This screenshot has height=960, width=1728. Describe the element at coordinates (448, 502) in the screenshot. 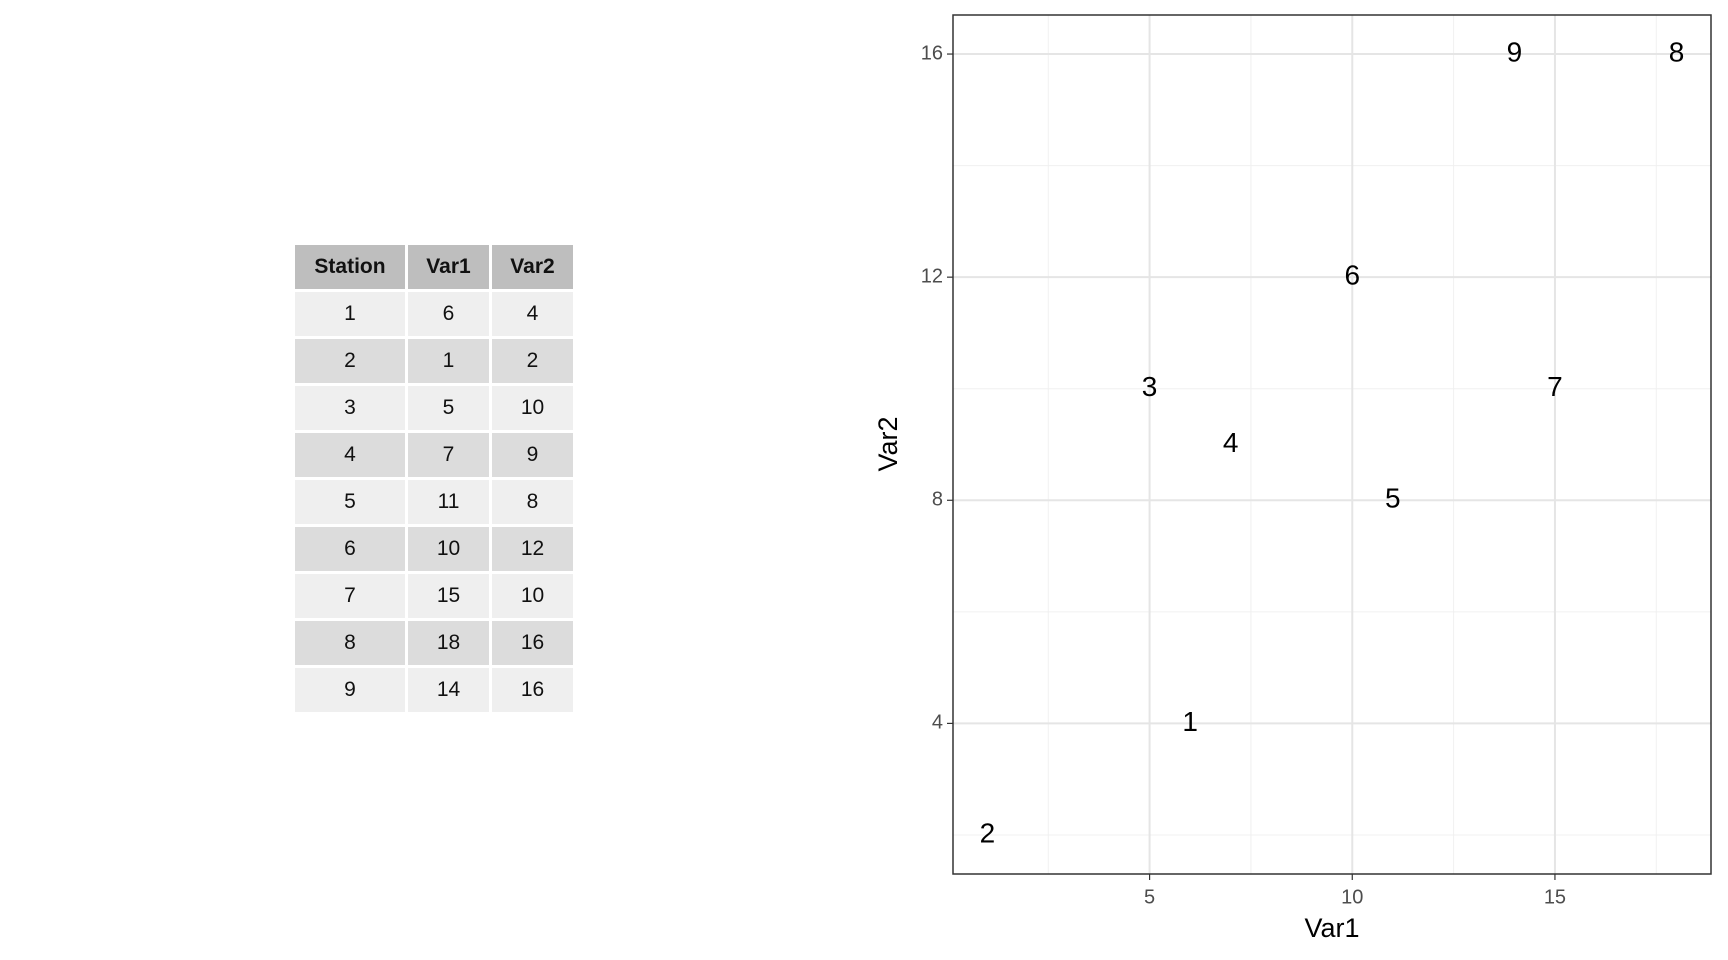

I see `table-cell: 11` at that location.